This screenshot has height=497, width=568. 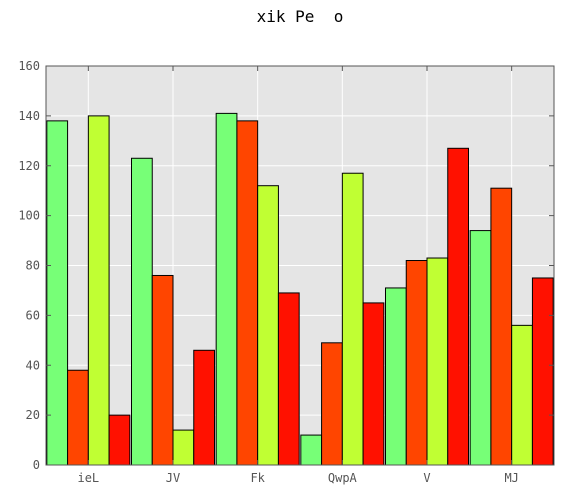 What do you see at coordinates (29, 166) in the screenshot?
I see `y-tick-label: 120` at bounding box center [29, 166].